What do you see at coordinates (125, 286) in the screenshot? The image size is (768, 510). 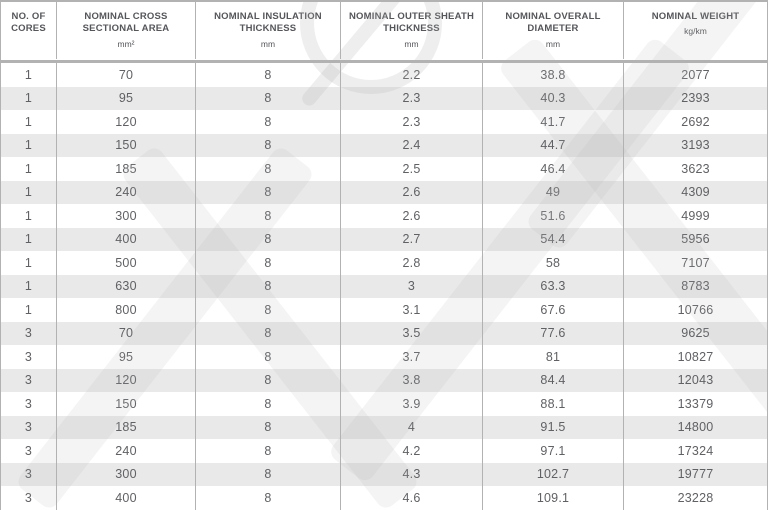 I see `table-cell-cross_section: 630` at bounding box center [125, 286].